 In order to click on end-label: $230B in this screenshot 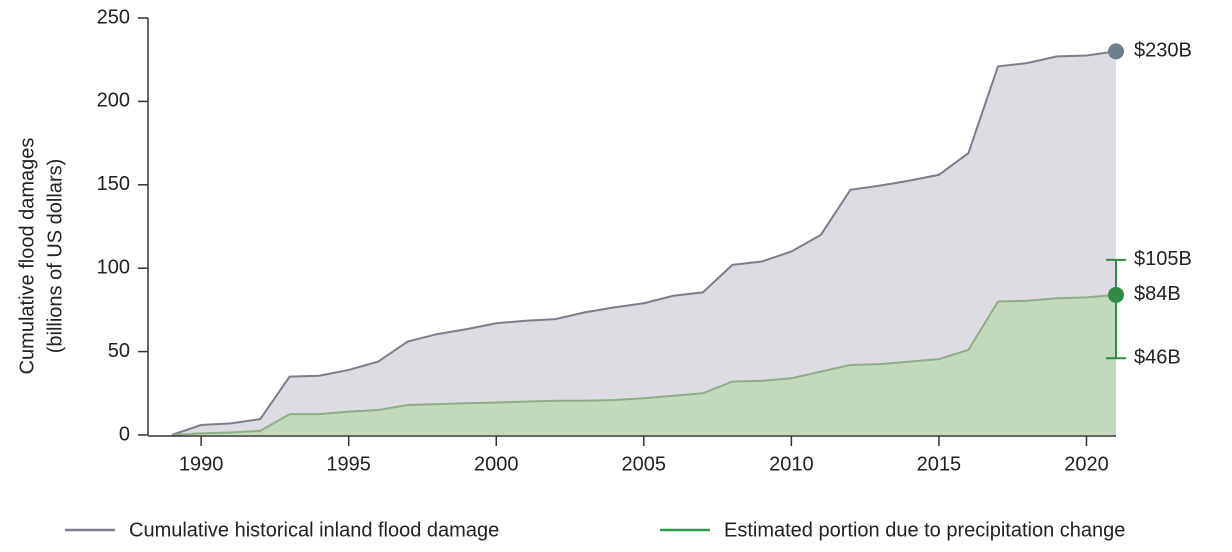, I will do `click(1163, 51)`.